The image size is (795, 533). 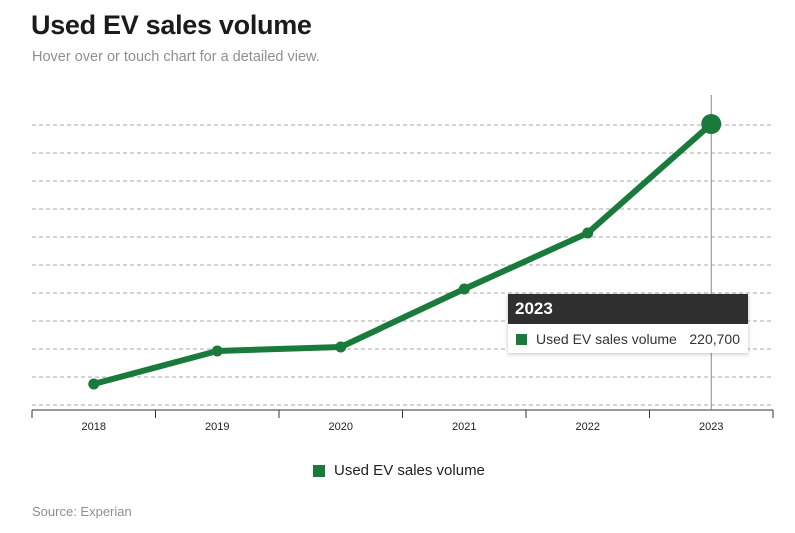 I want to click on source-note: Source: Experian, so click(x=82, y=511).